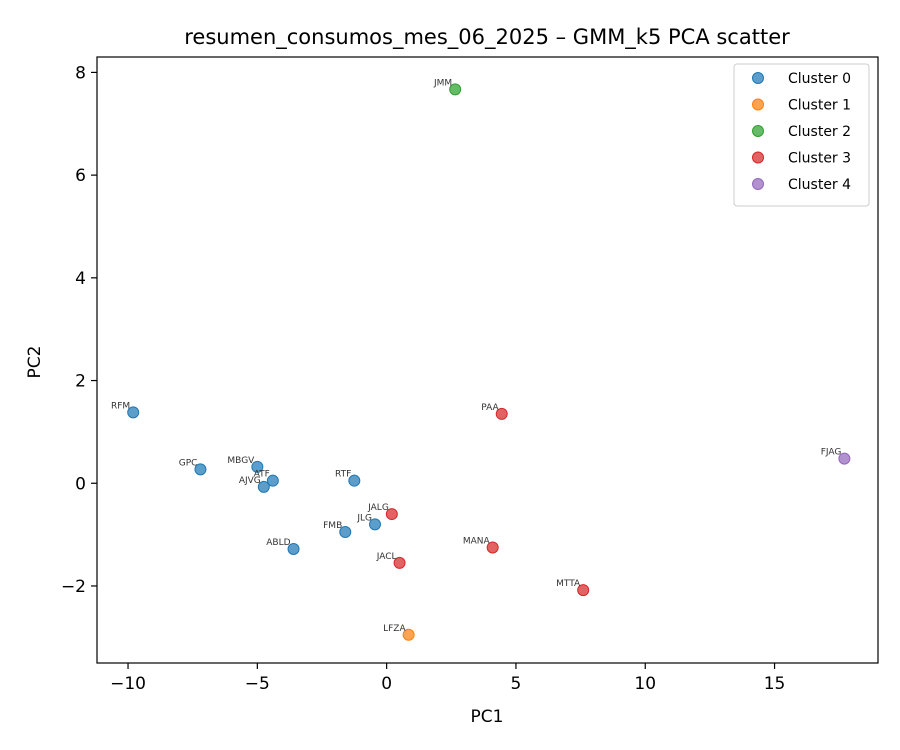 The image size is (900, 750). I want to click on point-label: JALG, so click(378, 508).